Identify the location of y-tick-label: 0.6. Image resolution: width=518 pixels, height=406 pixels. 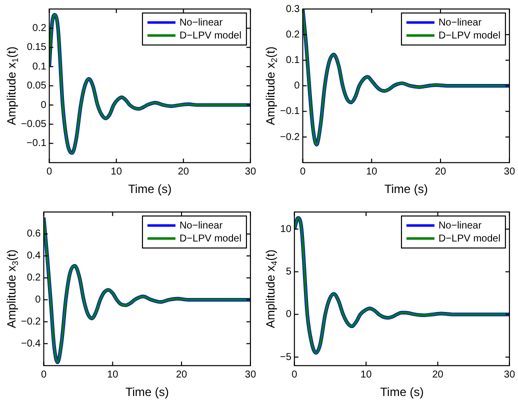
(34, 234).